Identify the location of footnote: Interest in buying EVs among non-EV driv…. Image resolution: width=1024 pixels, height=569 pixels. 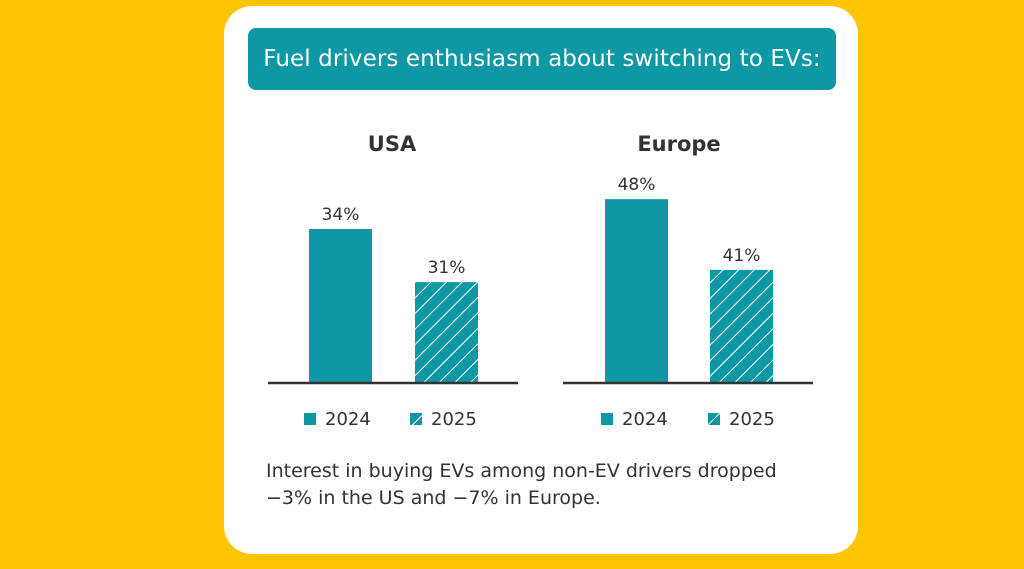
(521, 484).